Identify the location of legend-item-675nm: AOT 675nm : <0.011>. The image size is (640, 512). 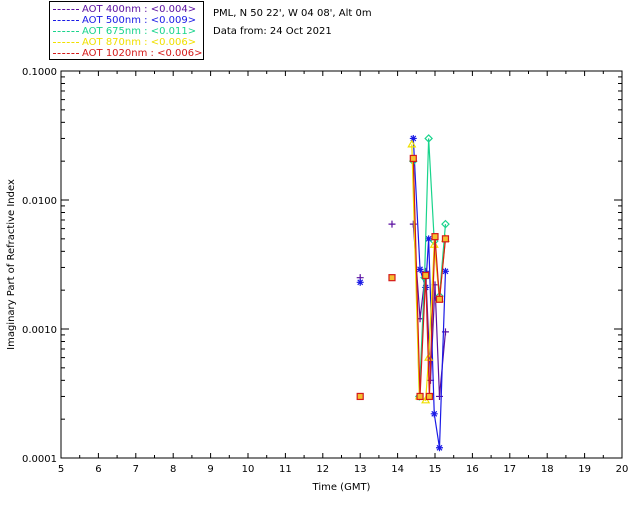
(127, 31).